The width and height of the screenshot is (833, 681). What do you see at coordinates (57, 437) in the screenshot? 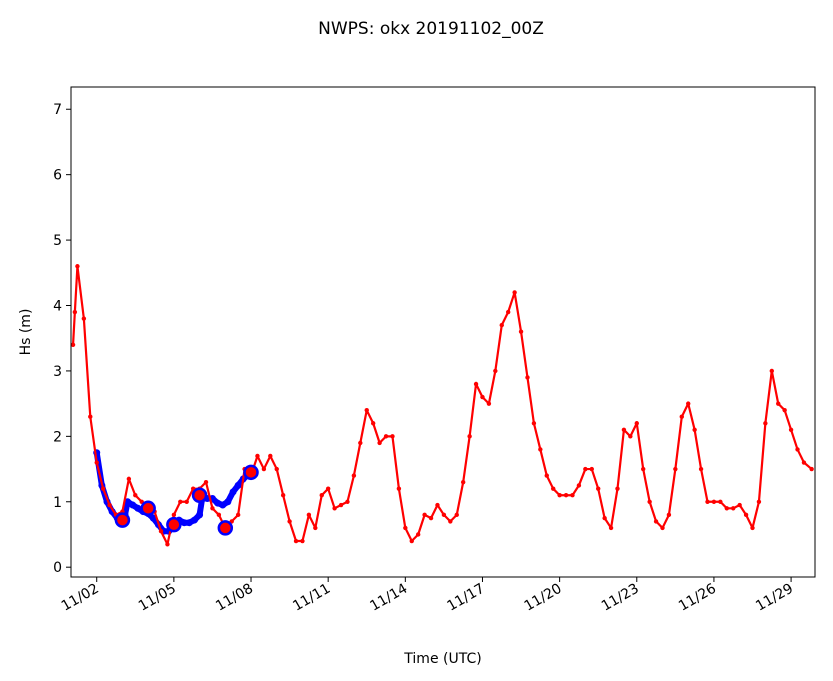
I see `y-tick-label: 2` at bounding box center [57, 437].